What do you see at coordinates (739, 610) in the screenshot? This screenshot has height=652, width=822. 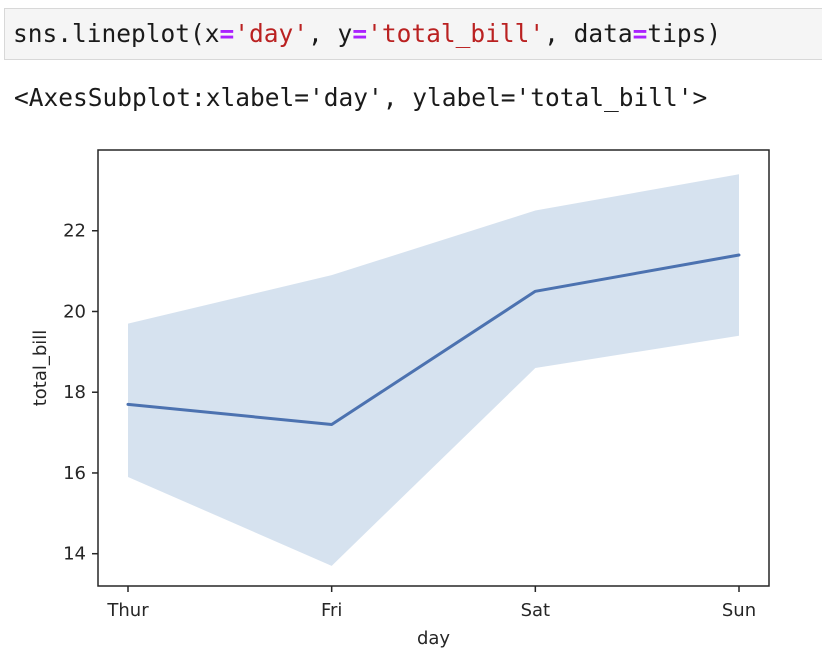 I see `x-tick-label: Sun` at bounding box center [739, 610].